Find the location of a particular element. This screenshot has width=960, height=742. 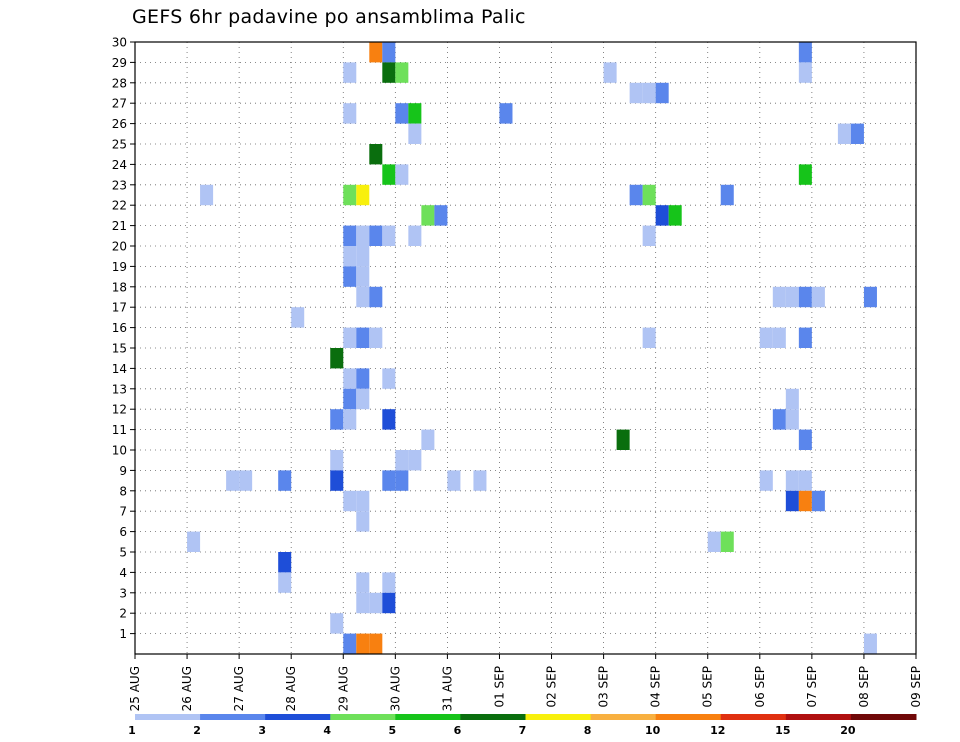

colorbar-label: 8 is located at coordinates (588, 730).